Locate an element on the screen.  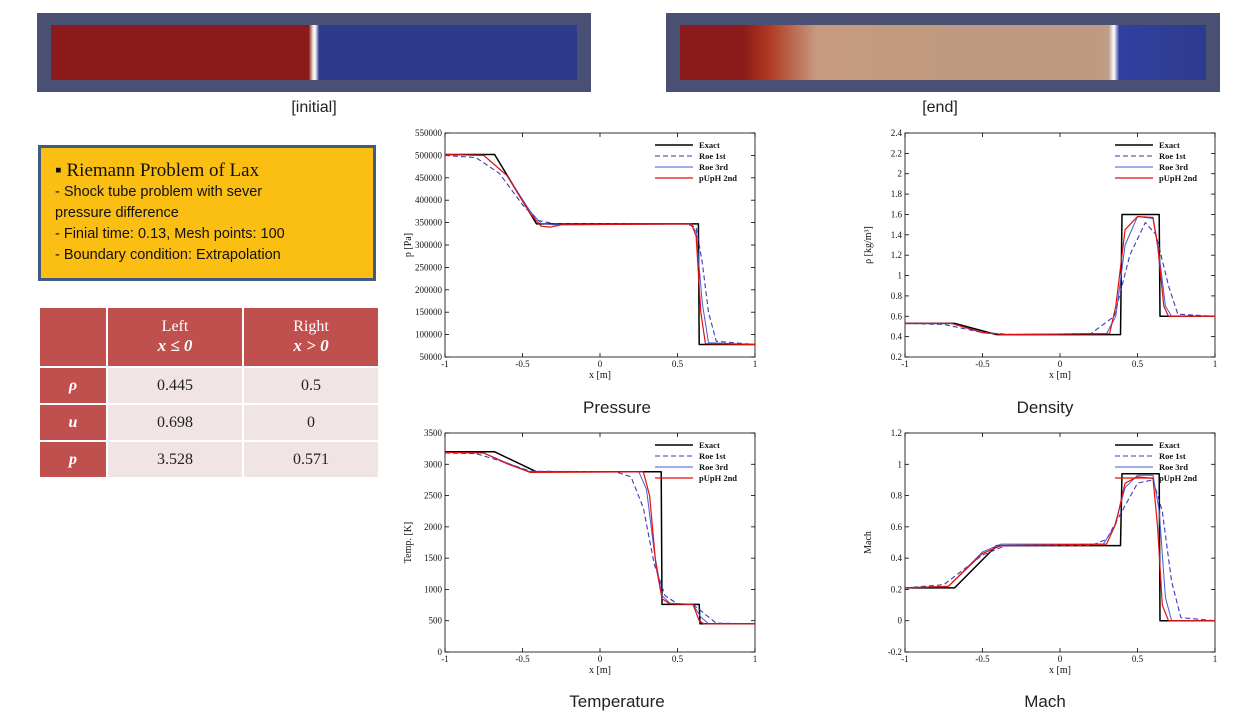
y-axis-label: Temp. [K] is located at coordinates (408, 543).